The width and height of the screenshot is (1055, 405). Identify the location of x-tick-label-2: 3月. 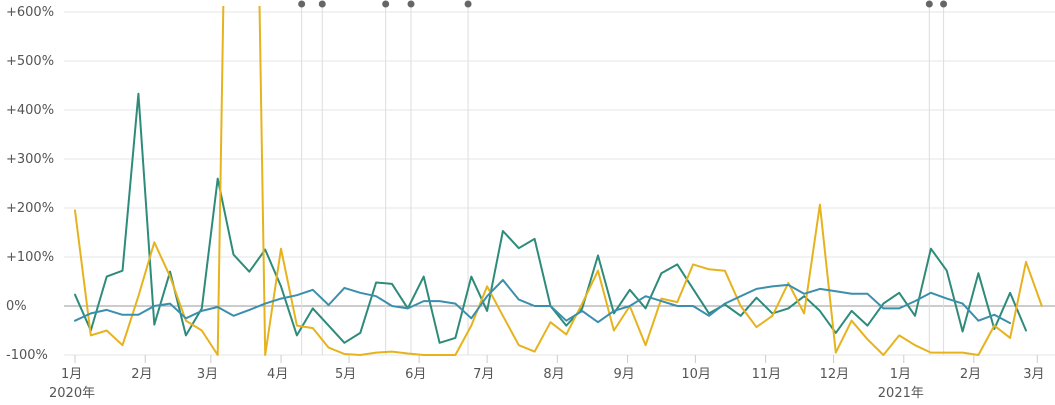
(207, 374).